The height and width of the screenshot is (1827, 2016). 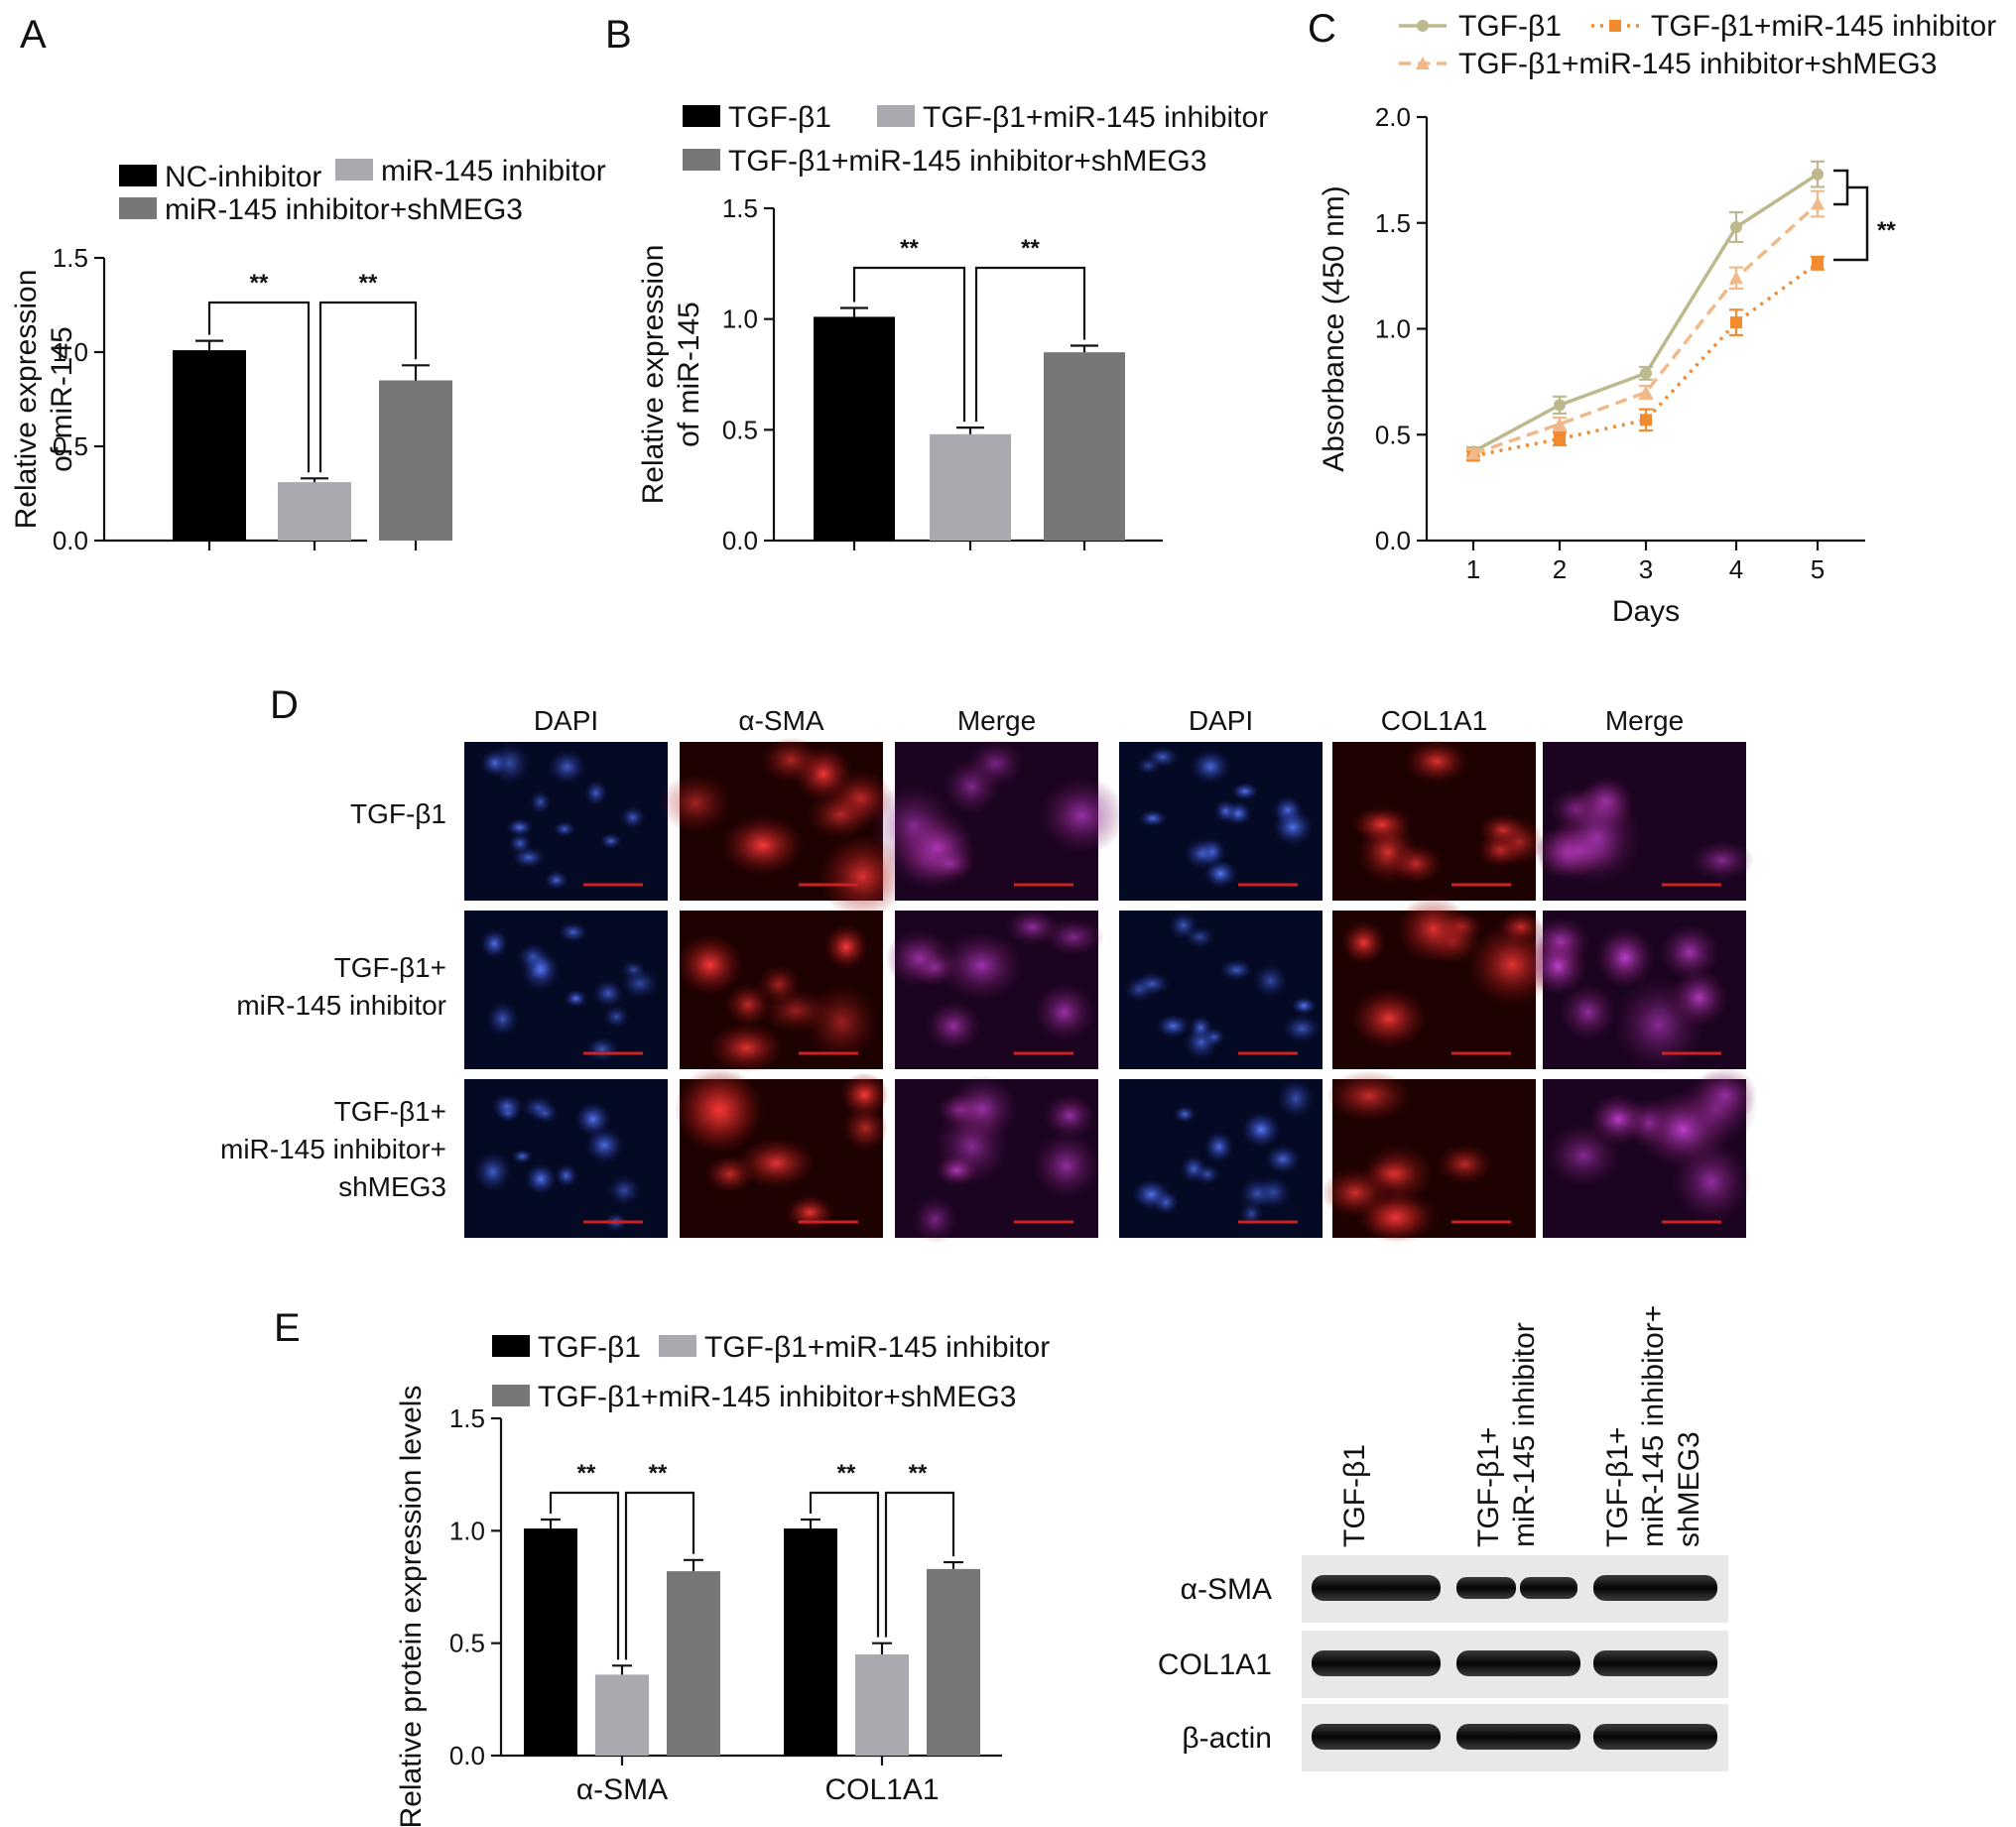 I want to click on lane-label: TGF-β1, so click(x=1354, y=1496).